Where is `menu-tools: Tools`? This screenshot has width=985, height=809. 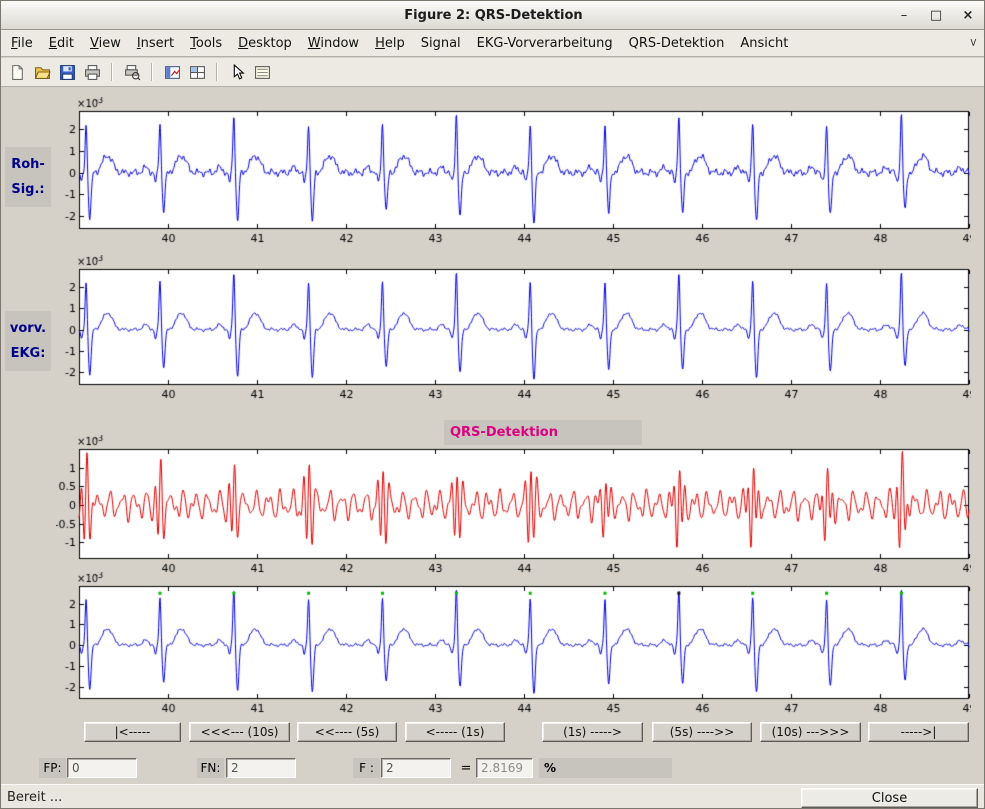
menu-tools: Tools is located at coordinates (206, 43).